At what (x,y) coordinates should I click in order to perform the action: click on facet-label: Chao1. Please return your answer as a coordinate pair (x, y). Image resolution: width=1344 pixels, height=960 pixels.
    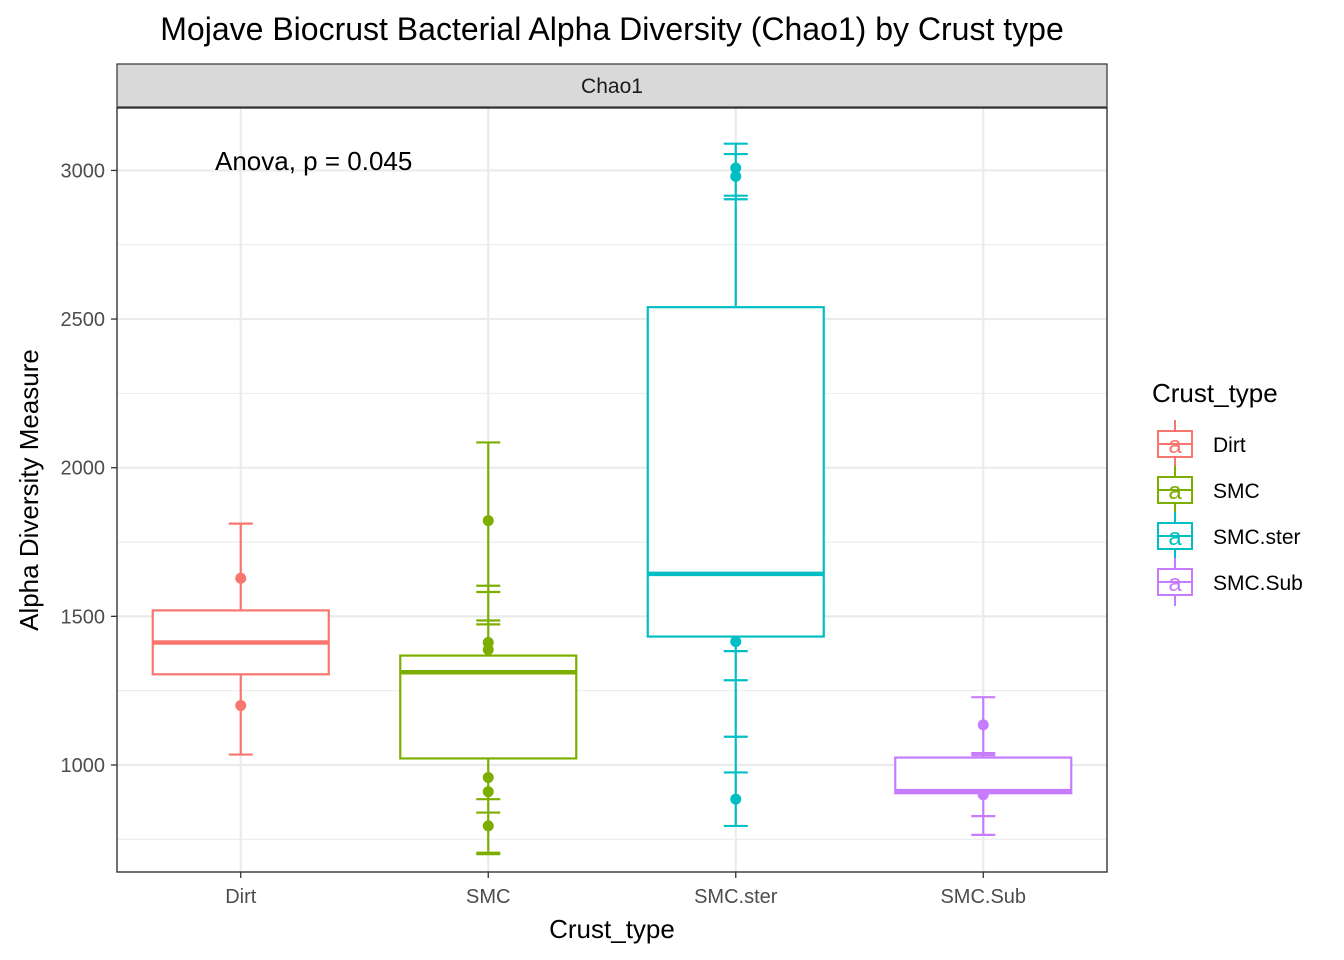
    Looking at the image, I should click on (612, 86).